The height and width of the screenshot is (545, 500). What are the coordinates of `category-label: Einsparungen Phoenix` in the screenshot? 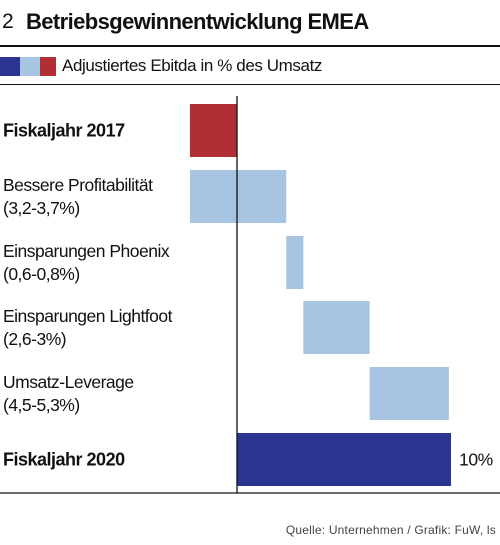 It's located at (86, 251).